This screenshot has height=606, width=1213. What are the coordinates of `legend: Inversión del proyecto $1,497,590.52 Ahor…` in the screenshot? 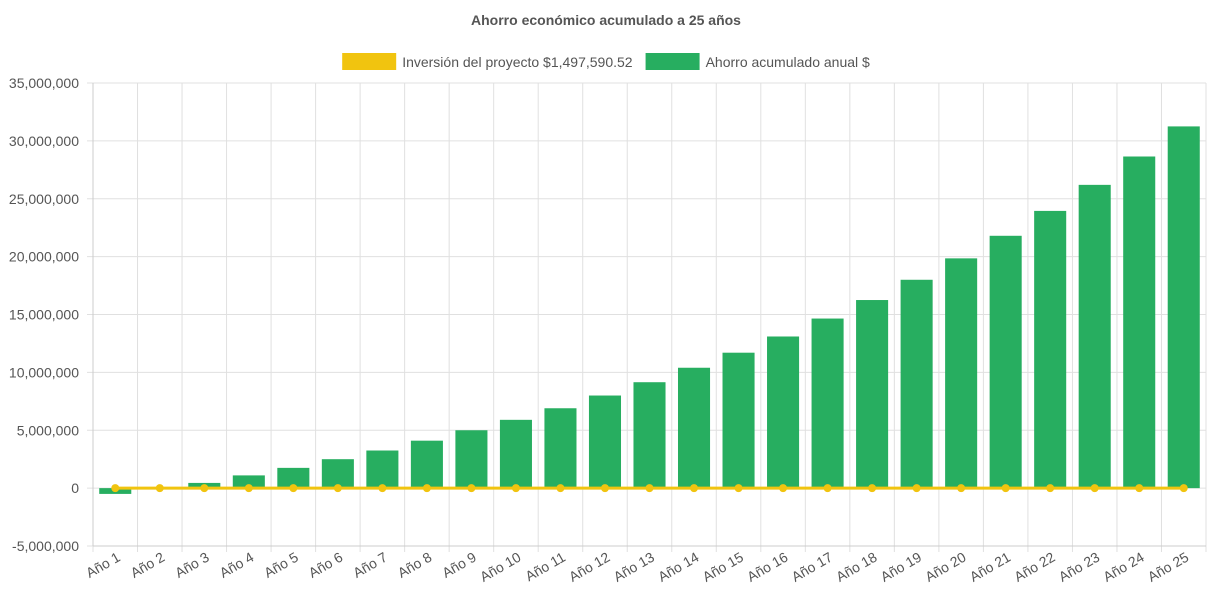 It's located at (606, 61).